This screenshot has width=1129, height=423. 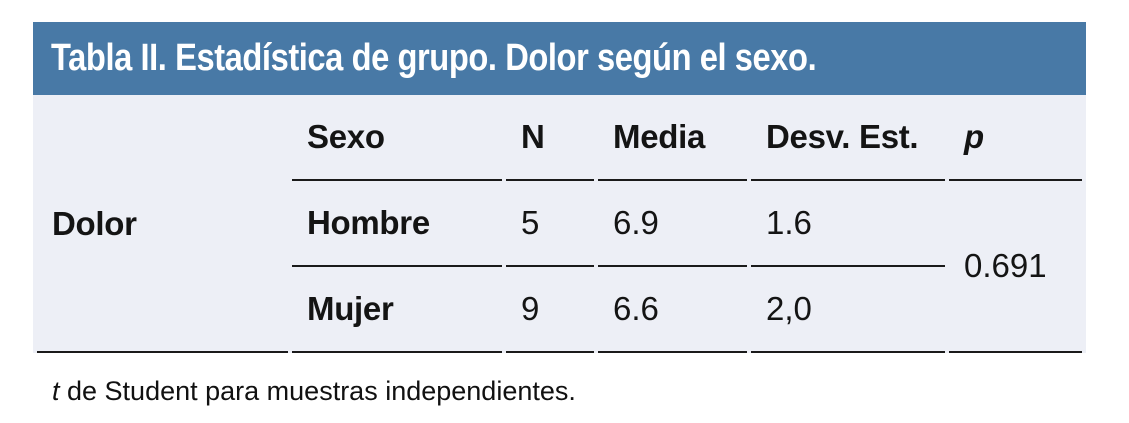 What do you see at coordinates (672, 224) in the screenshot?
I see `cell-media: 6.9` at bounding box center [672, 224].